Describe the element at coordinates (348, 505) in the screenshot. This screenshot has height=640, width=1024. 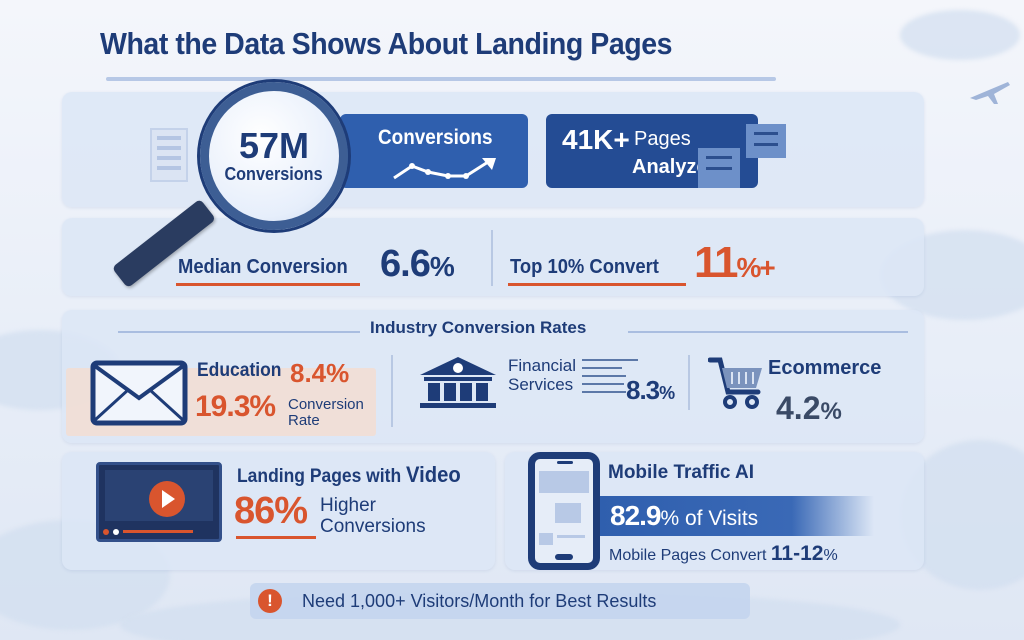
I see `video-sub-line1: Higher` at that location.